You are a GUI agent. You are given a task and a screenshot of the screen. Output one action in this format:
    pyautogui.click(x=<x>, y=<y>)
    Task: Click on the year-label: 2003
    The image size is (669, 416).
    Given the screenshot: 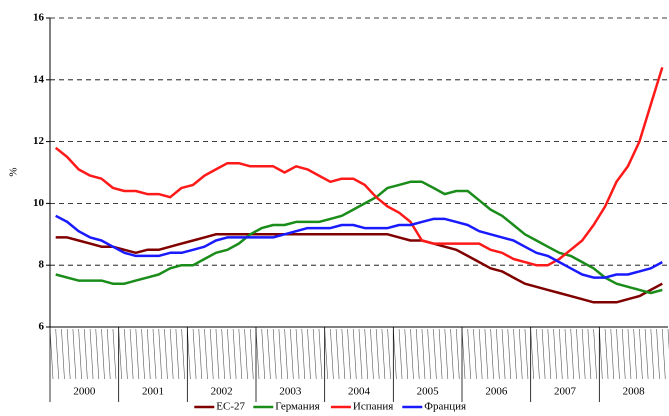 What is the action you would take?
    pyautogui.click(x=290, y=392)
    